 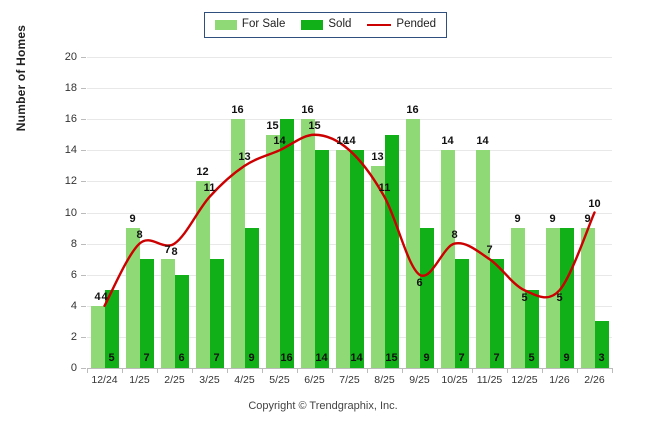 What do you see at coordinates (272, 125) in the screenshot?
I see `bar-label-for-sale: 15` at bounding box center [272, 125].